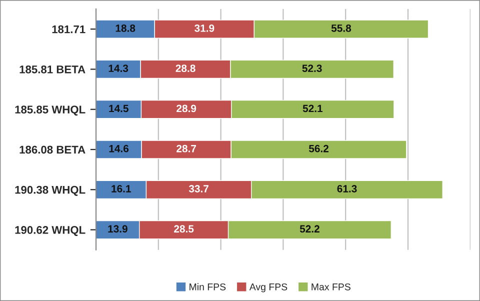 The image size is (480, 301). Describe the element at coordinates (50, 191) in the screenshot. I see `y-tick-label: 190.38 WHQL` at that location.